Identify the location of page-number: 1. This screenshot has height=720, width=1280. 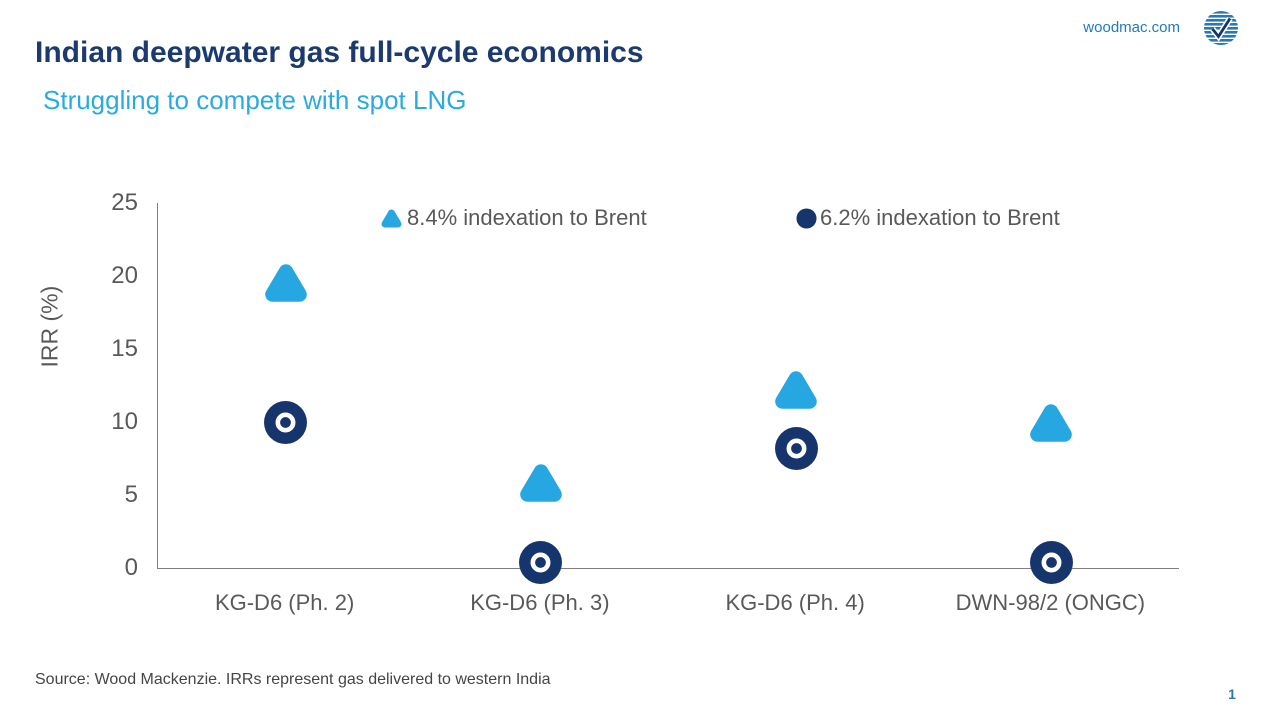
(1232, 694).